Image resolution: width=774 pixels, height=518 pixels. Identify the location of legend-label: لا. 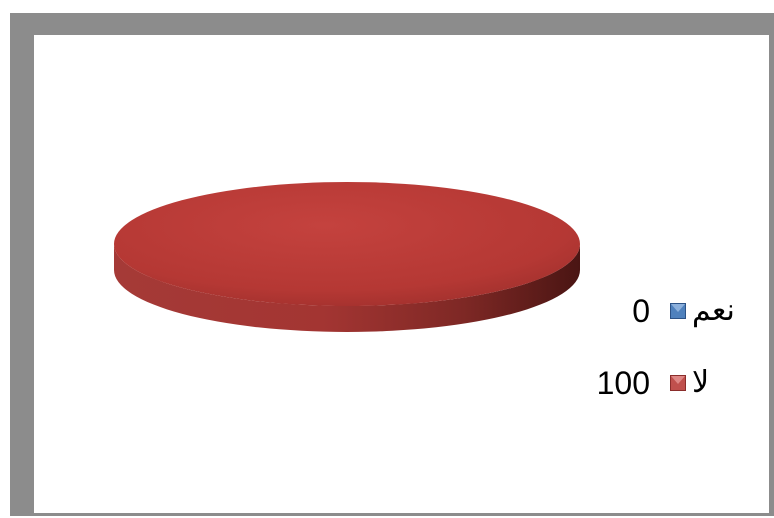
(701, 382).